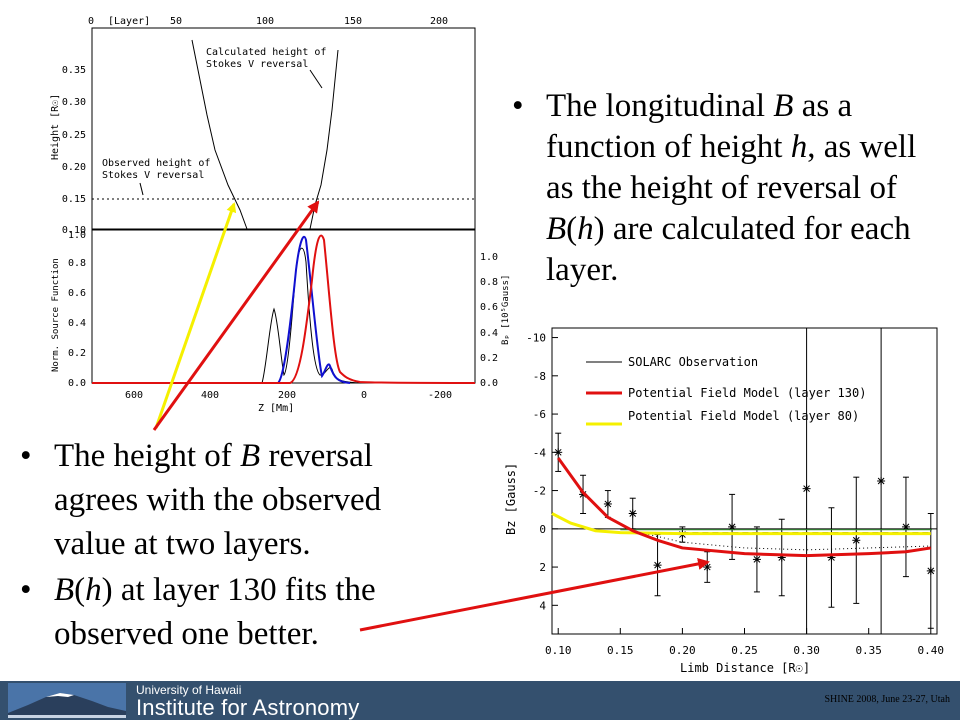  What do you see at coordinates (868, 650) in the screenshot?
I see `x-tick-label: 0.35` at bounding box center [868, 650].